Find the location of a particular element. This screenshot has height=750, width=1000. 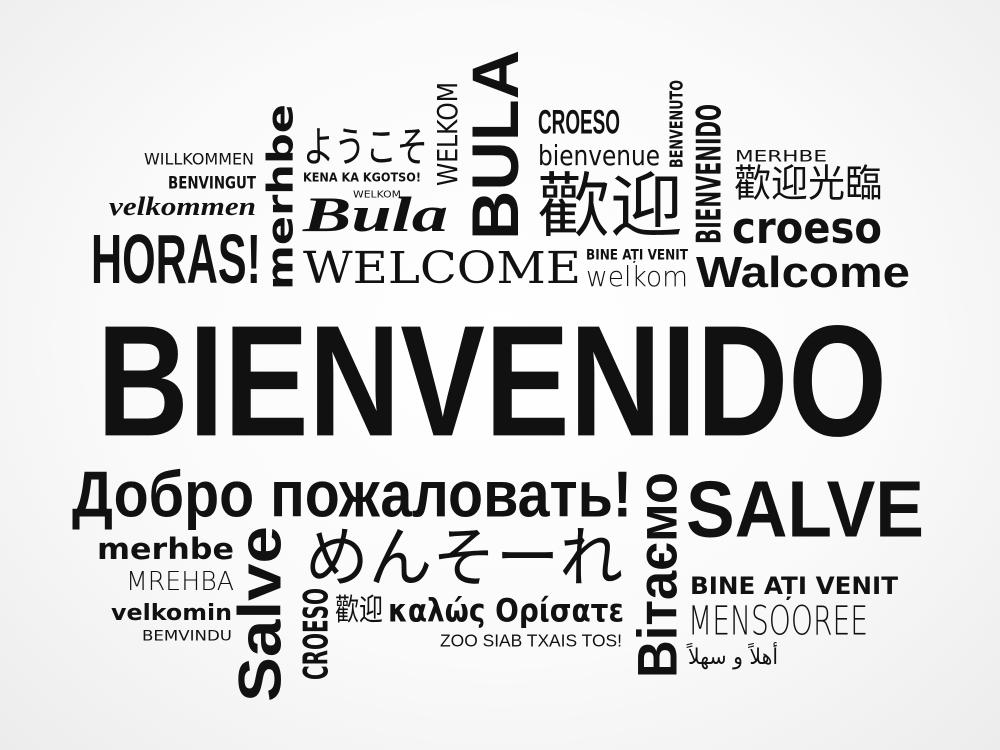

word-yokoso: ようこそ is located at coordinates (365, 147).